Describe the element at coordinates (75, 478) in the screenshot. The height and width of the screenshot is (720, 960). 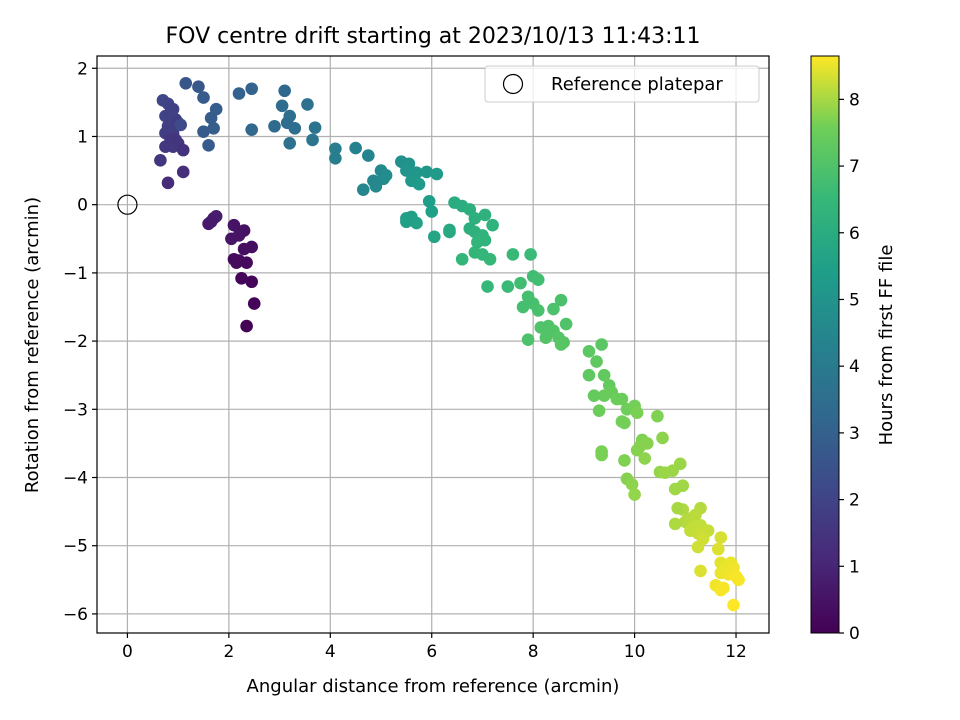
I see `y-tick-label: −4` at that location.